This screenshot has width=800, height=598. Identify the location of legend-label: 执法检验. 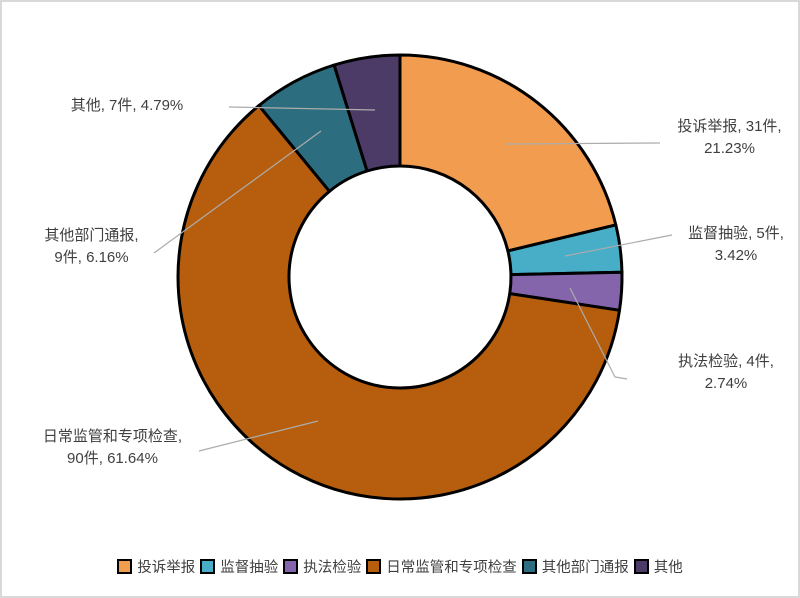
(332, 567).